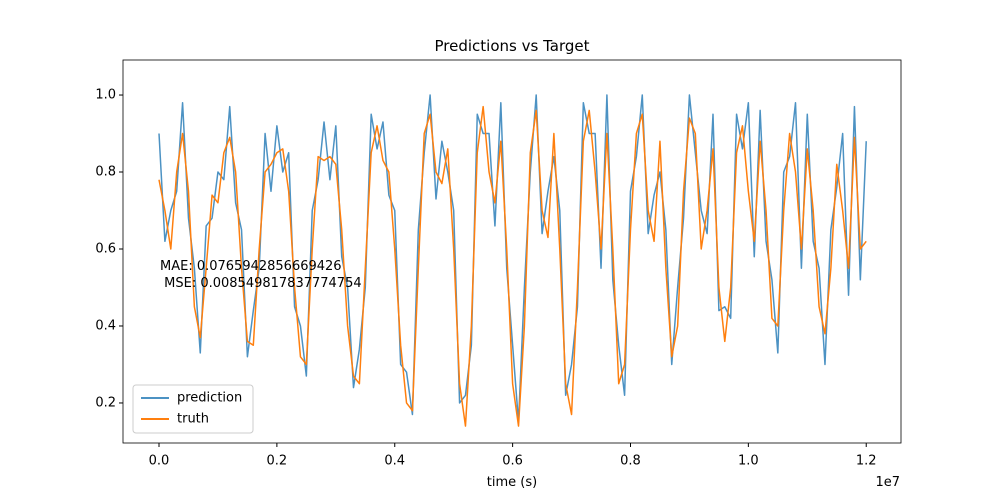 This screenshot has width=1000, height=500. Describe the element at coordinates (277, 461) in the screenshot. I see `x-tick-label: 0.2` at that location.